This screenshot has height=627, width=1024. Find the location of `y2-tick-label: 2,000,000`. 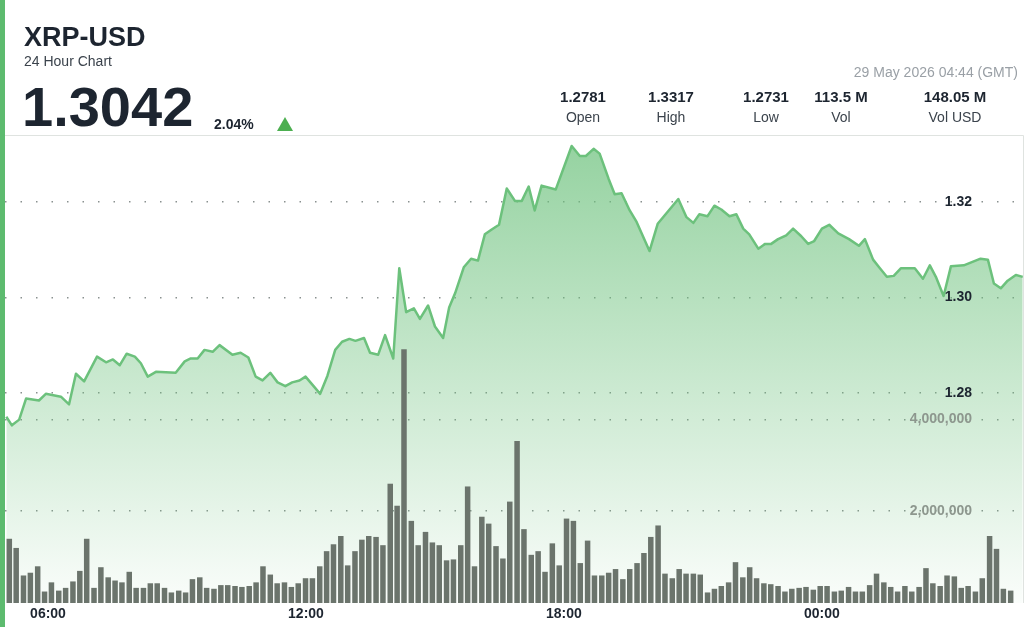

y2-tick-label: 2,000,000 is located at coordinates (941, 510).